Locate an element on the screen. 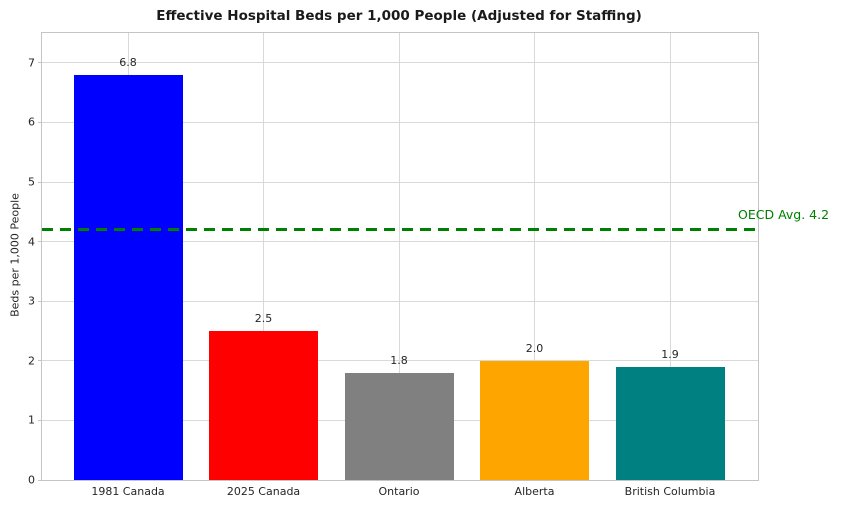 Image resolution: width=848 pixels, height=509 pixels. reference-line is located at coordinates (400, 230).